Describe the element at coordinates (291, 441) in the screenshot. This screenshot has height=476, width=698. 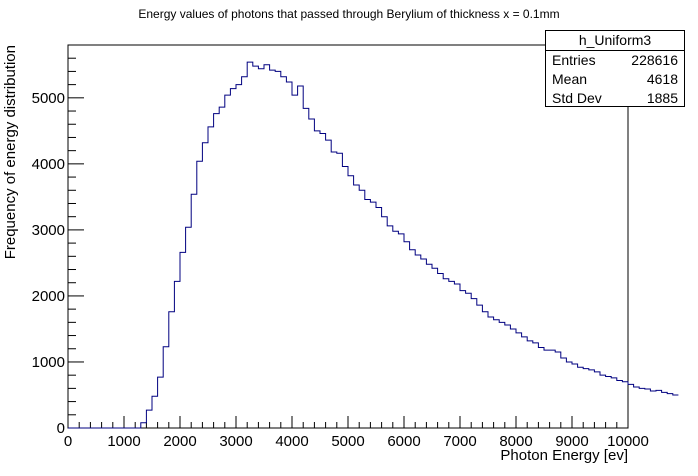
I see `x-tick-label: 4000` at that location.